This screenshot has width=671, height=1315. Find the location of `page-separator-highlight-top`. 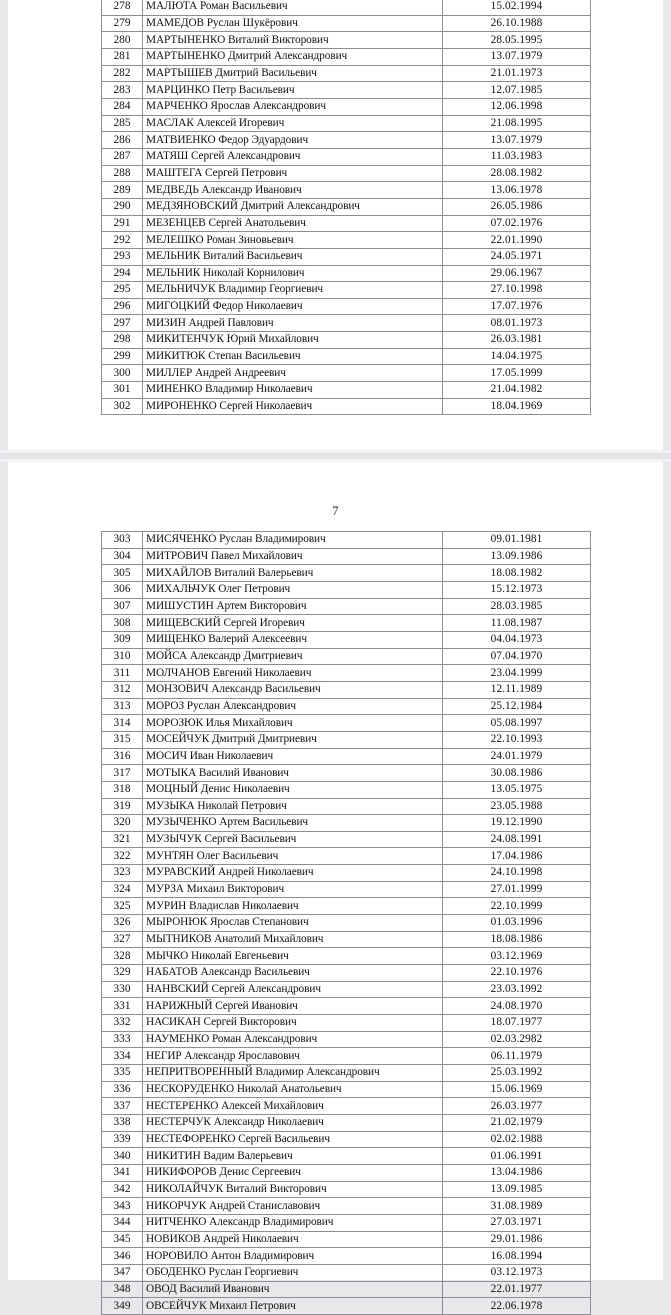

page-separator-highlight-top is located at coordinates (335, 451).